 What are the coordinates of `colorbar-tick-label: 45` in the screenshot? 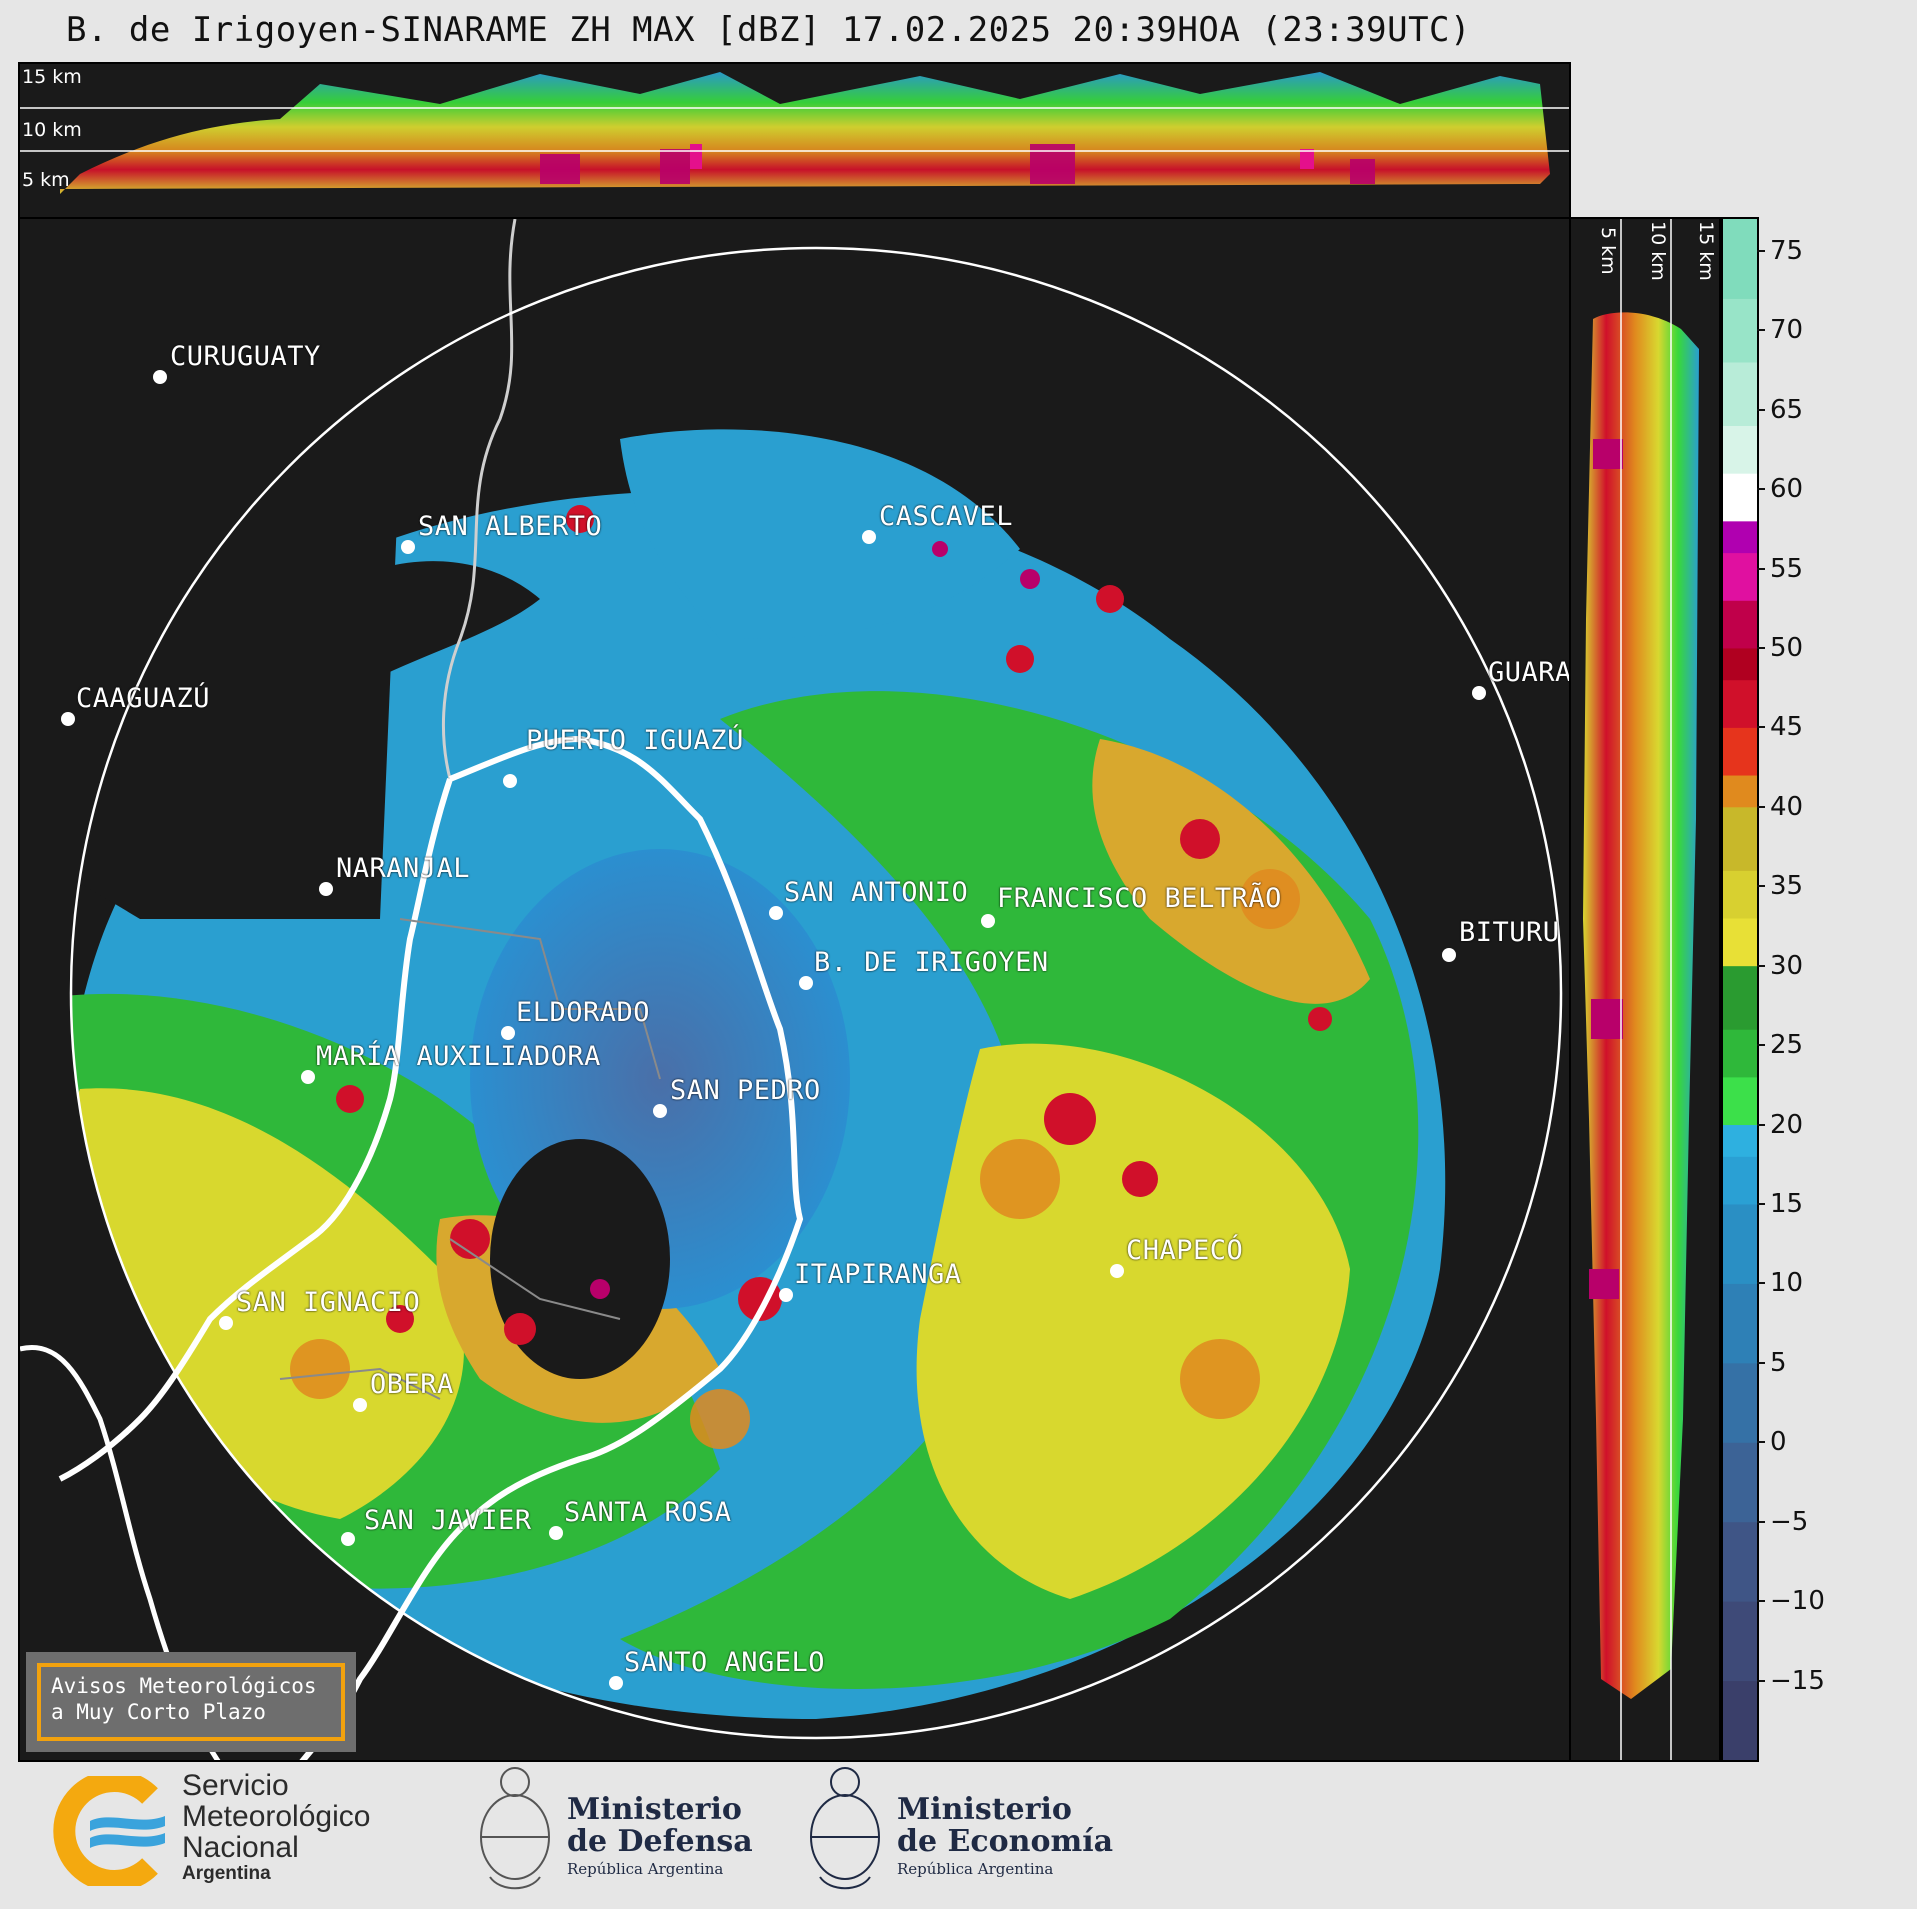 It's located at (1787, 727).